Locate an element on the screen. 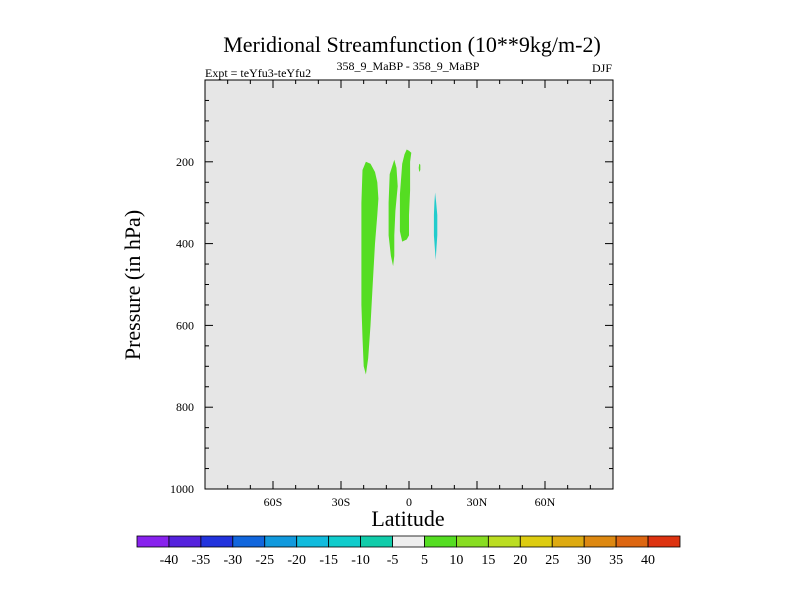 The height and width of the screenshot is (600, 800). y-tick-label: 800 is located at coordinates (185, 407).